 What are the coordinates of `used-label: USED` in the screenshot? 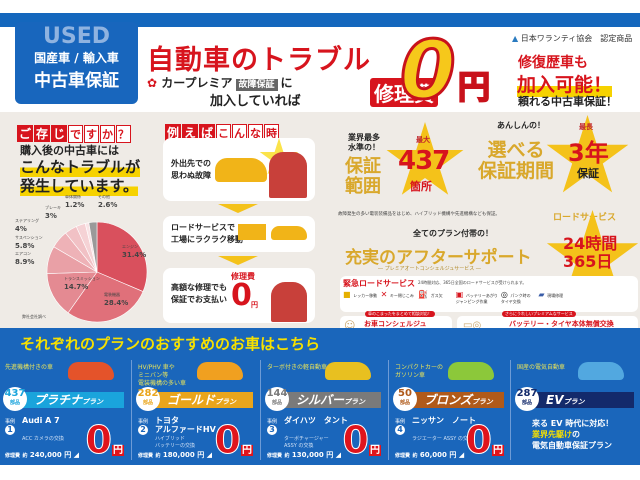 It's located at (76, 36).